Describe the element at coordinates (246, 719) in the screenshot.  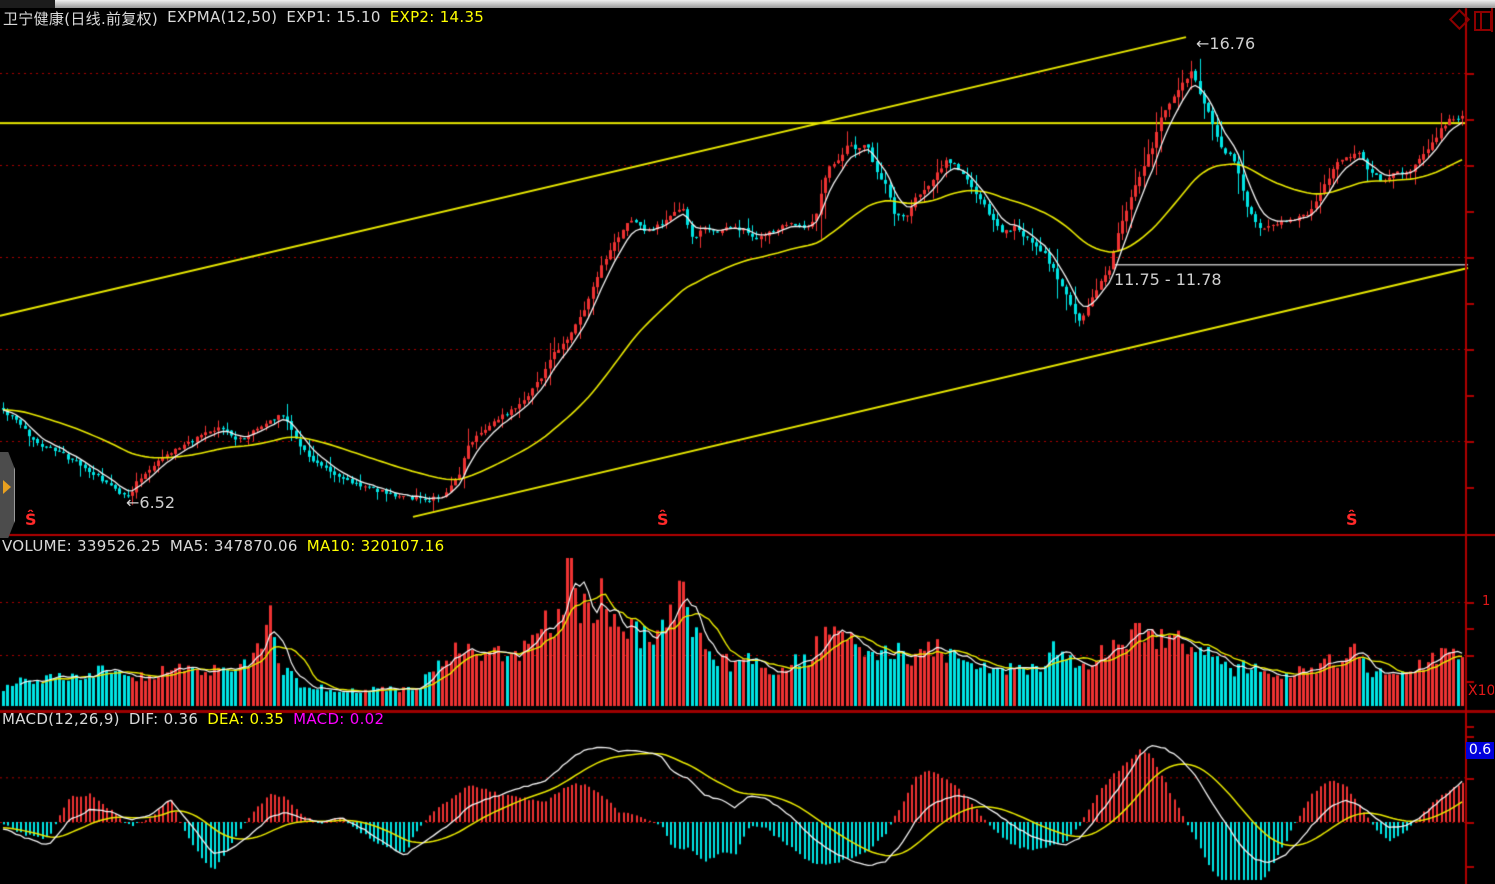
I see `macd-dea-value: DEA: 0.35` at that location.